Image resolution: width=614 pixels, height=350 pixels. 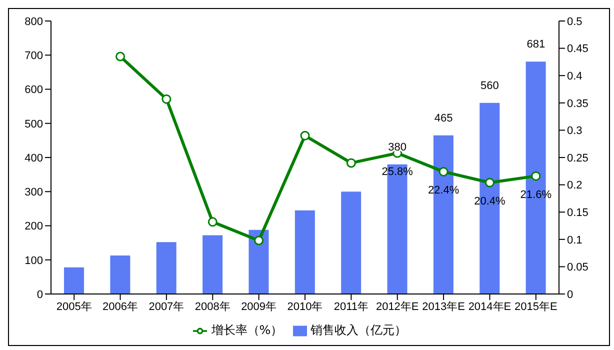 I want to click on y-tick-label: 200, so click(x=33, y=226).